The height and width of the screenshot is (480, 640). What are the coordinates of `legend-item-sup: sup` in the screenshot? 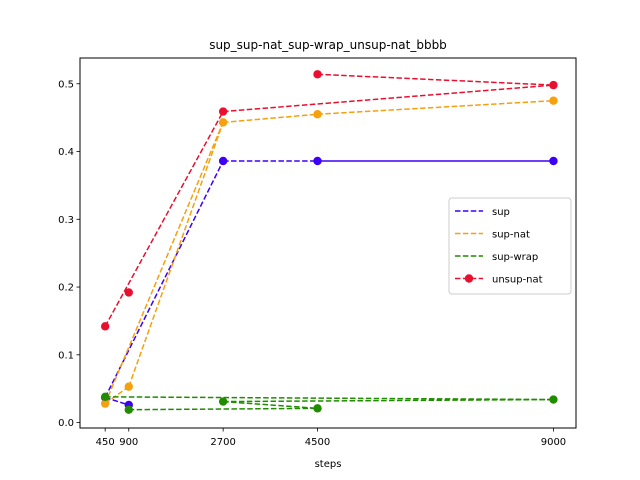 It's located at (482, 212).